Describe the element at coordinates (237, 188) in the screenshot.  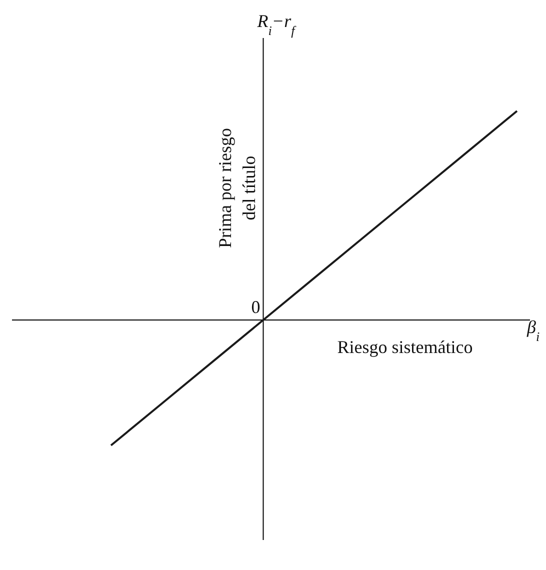
I see `y-axis-title: Prima por riesgo del título` at that location.